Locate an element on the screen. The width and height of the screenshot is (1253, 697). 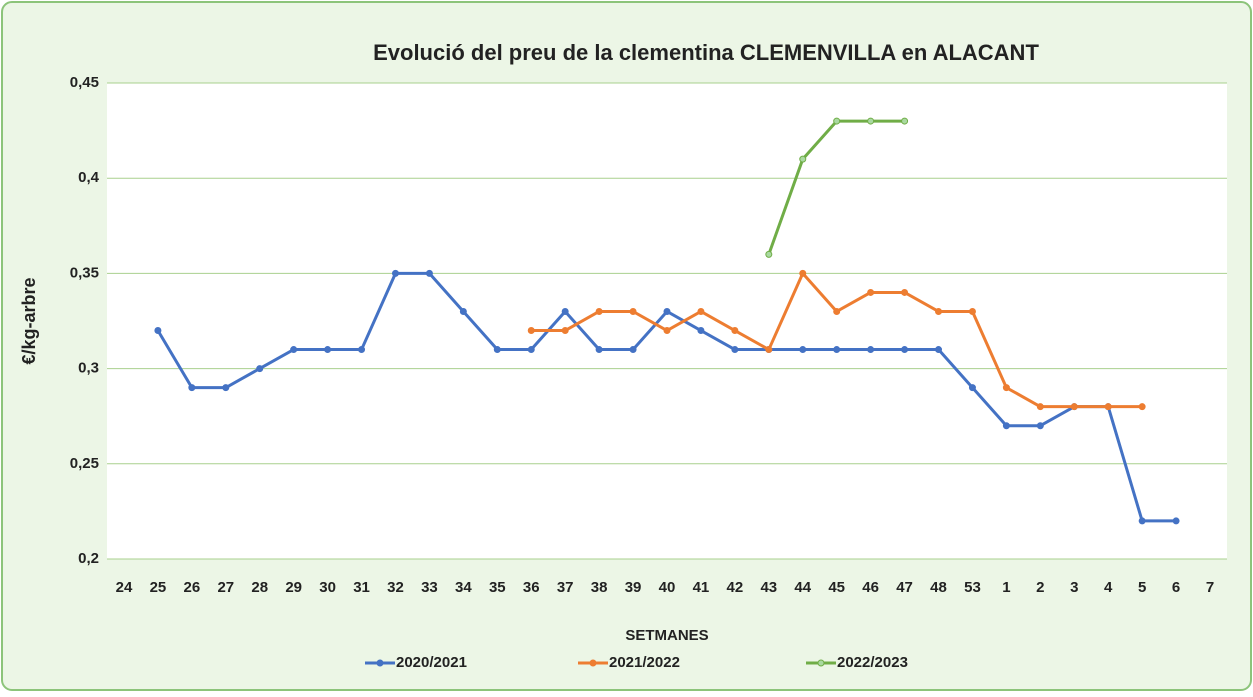
x-tick-label: 3 is located at coordinates (1074, 587).